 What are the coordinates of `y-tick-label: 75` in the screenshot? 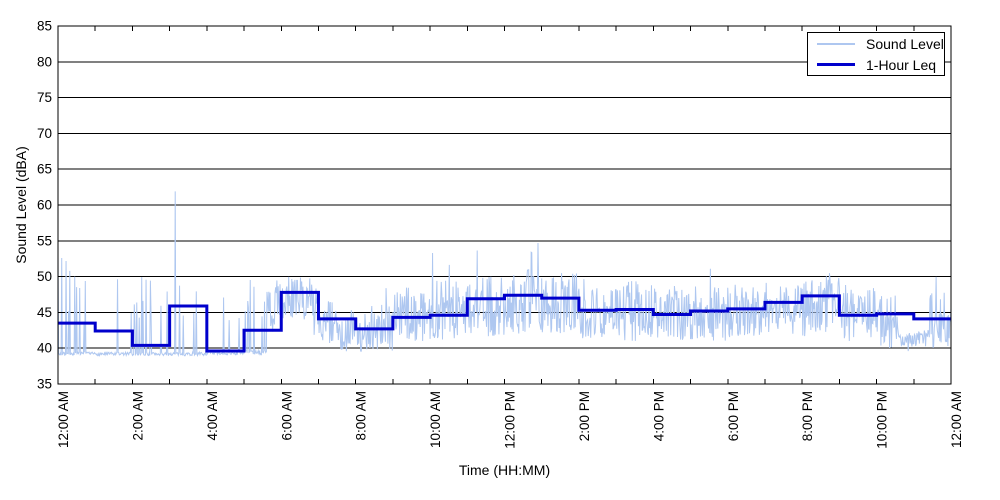 It's located at (44, 97).